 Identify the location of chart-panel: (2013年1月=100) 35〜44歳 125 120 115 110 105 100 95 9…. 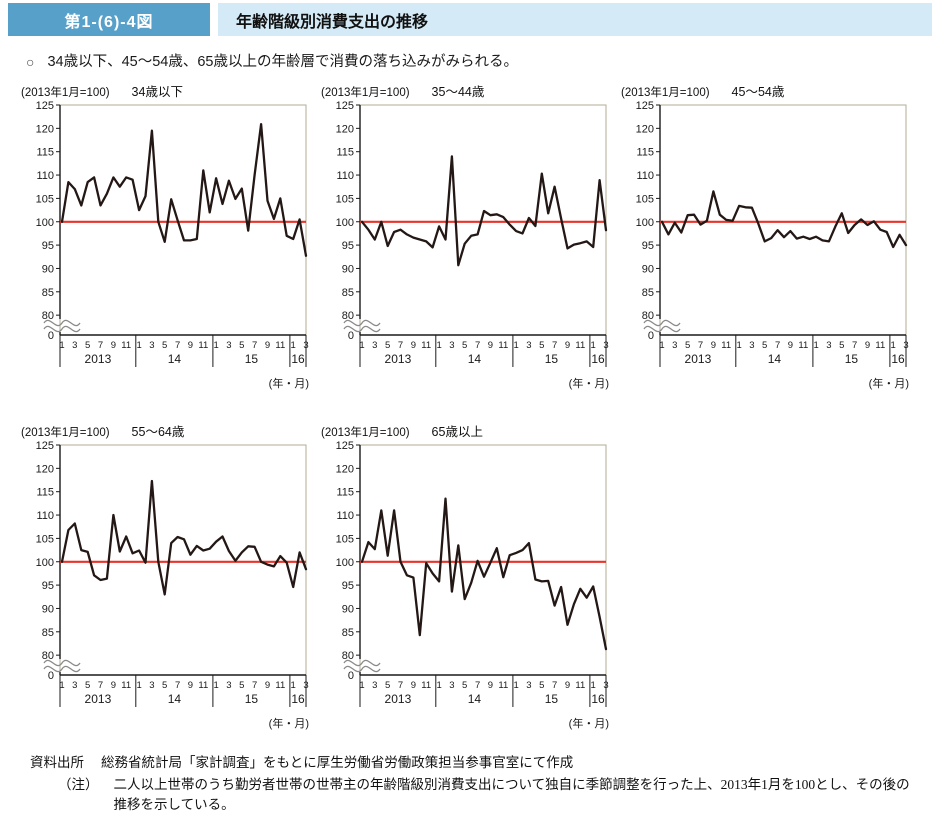
(466, 239).